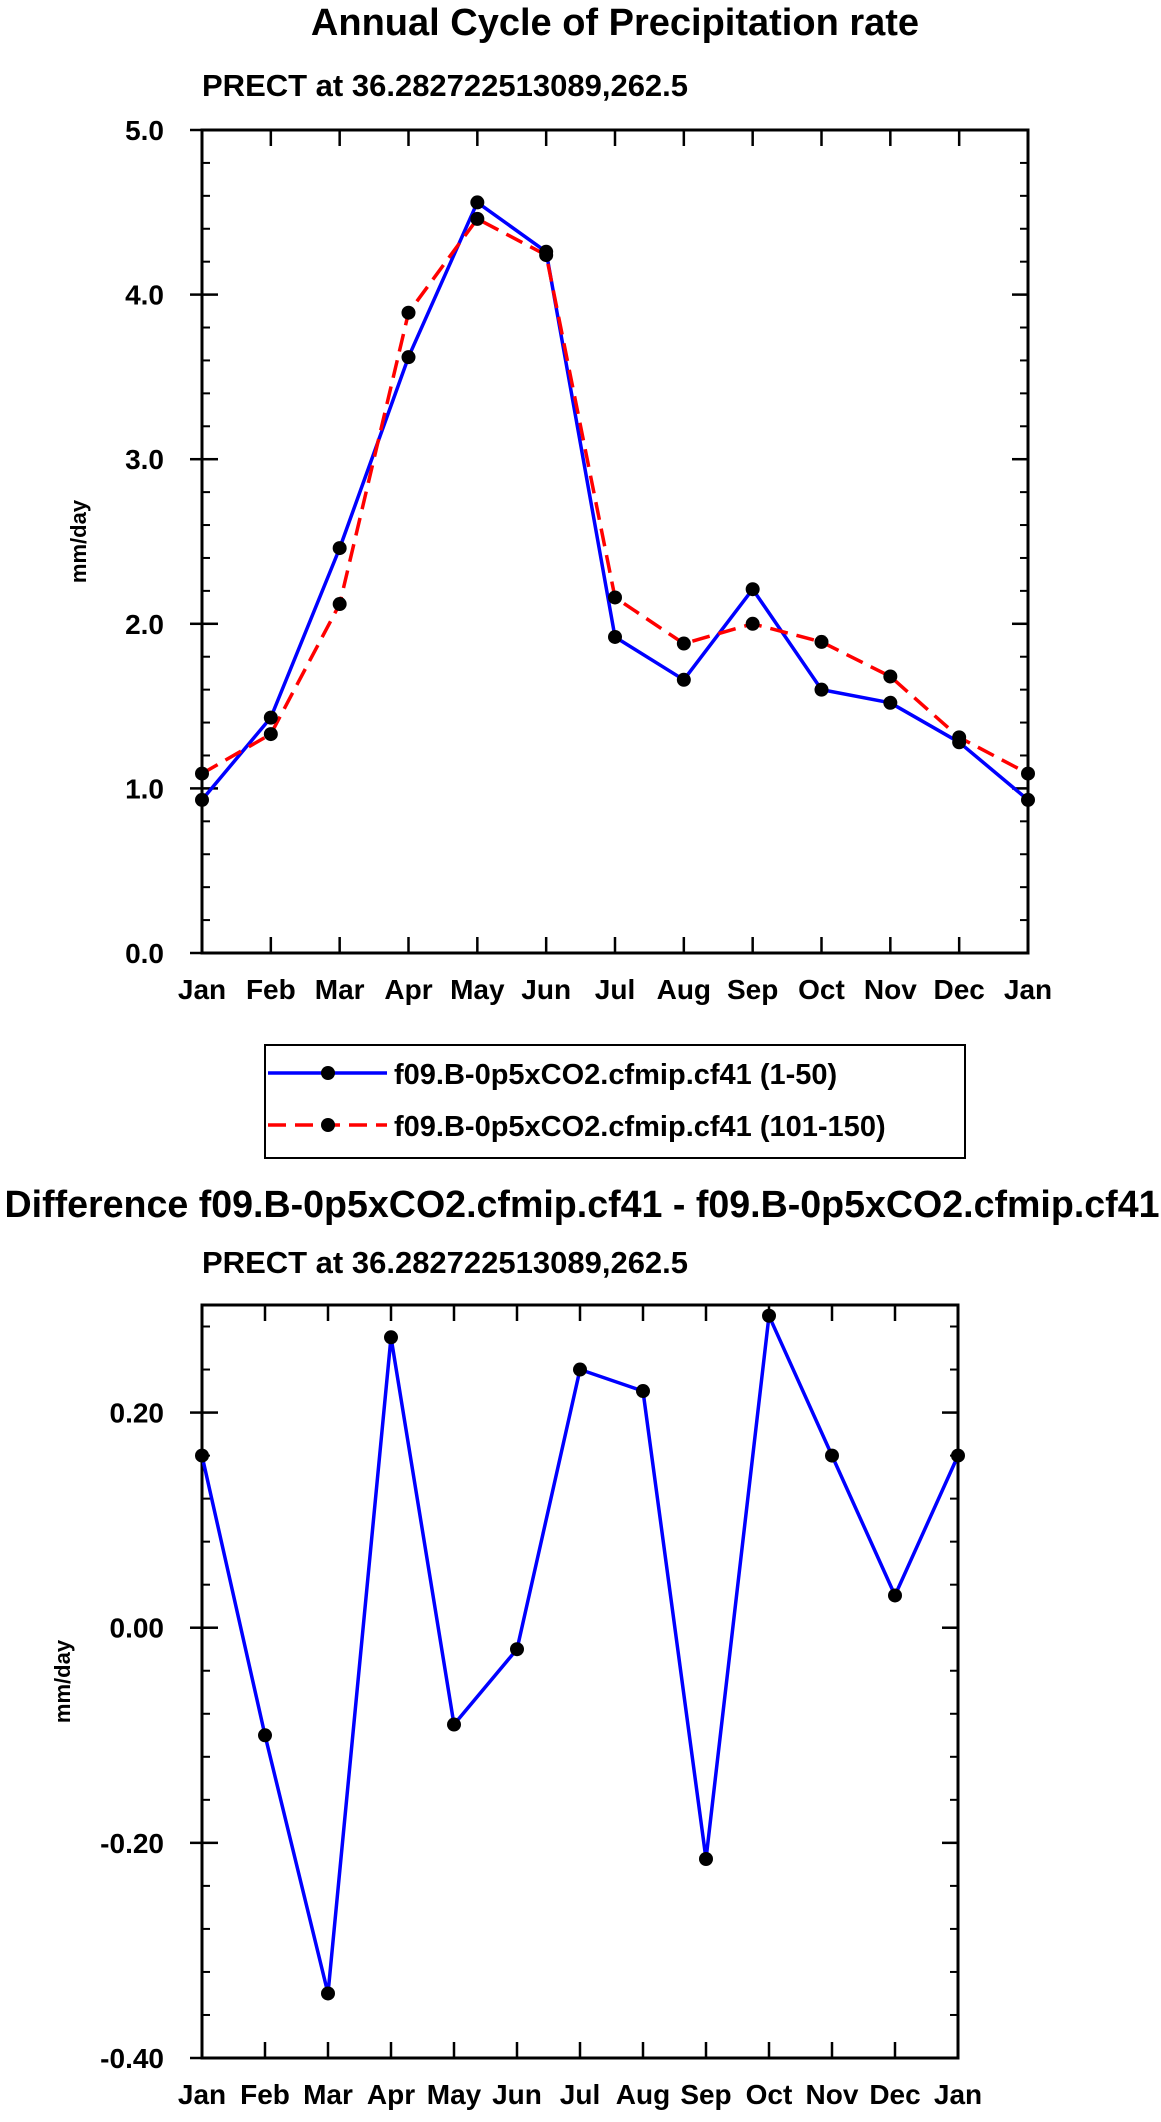 The height and width of the screenshot is (2122, 1161). Describe the element at coordinates (144, 788) in the screenshot. I see `chart-1-y-tick-label: 1.0` at that location.